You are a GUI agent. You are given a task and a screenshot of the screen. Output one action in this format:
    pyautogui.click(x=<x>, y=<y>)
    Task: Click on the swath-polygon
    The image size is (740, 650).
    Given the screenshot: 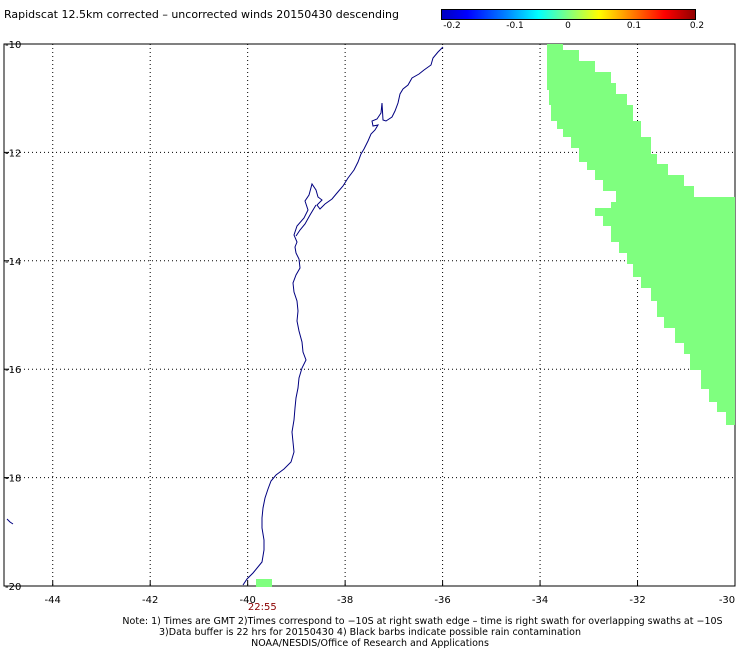 What is the action you would take?
    pyautogui.click(x=641, y=234)
    